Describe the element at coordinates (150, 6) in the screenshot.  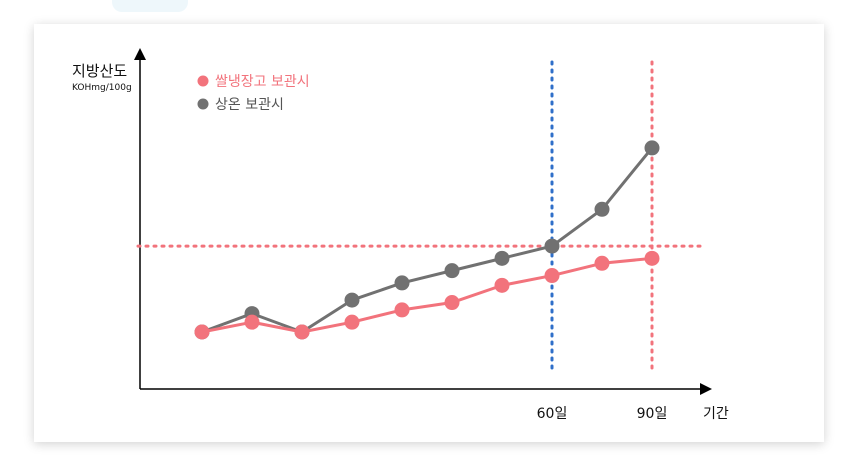
I see `top-decoration` at that location.